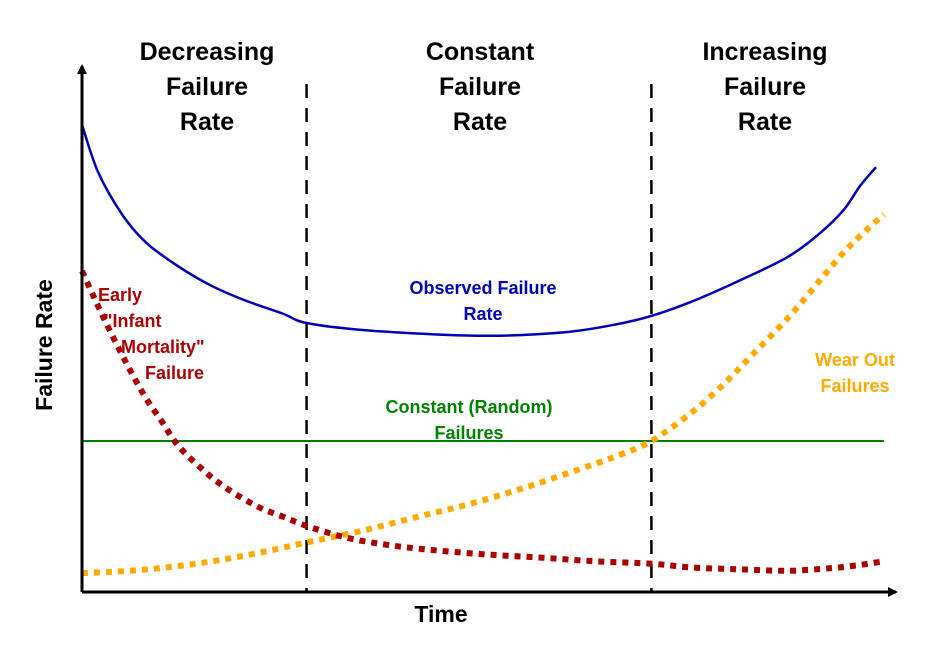  I want to click on phase-label-3: Increasing Failure Rate, so click(764, 87).